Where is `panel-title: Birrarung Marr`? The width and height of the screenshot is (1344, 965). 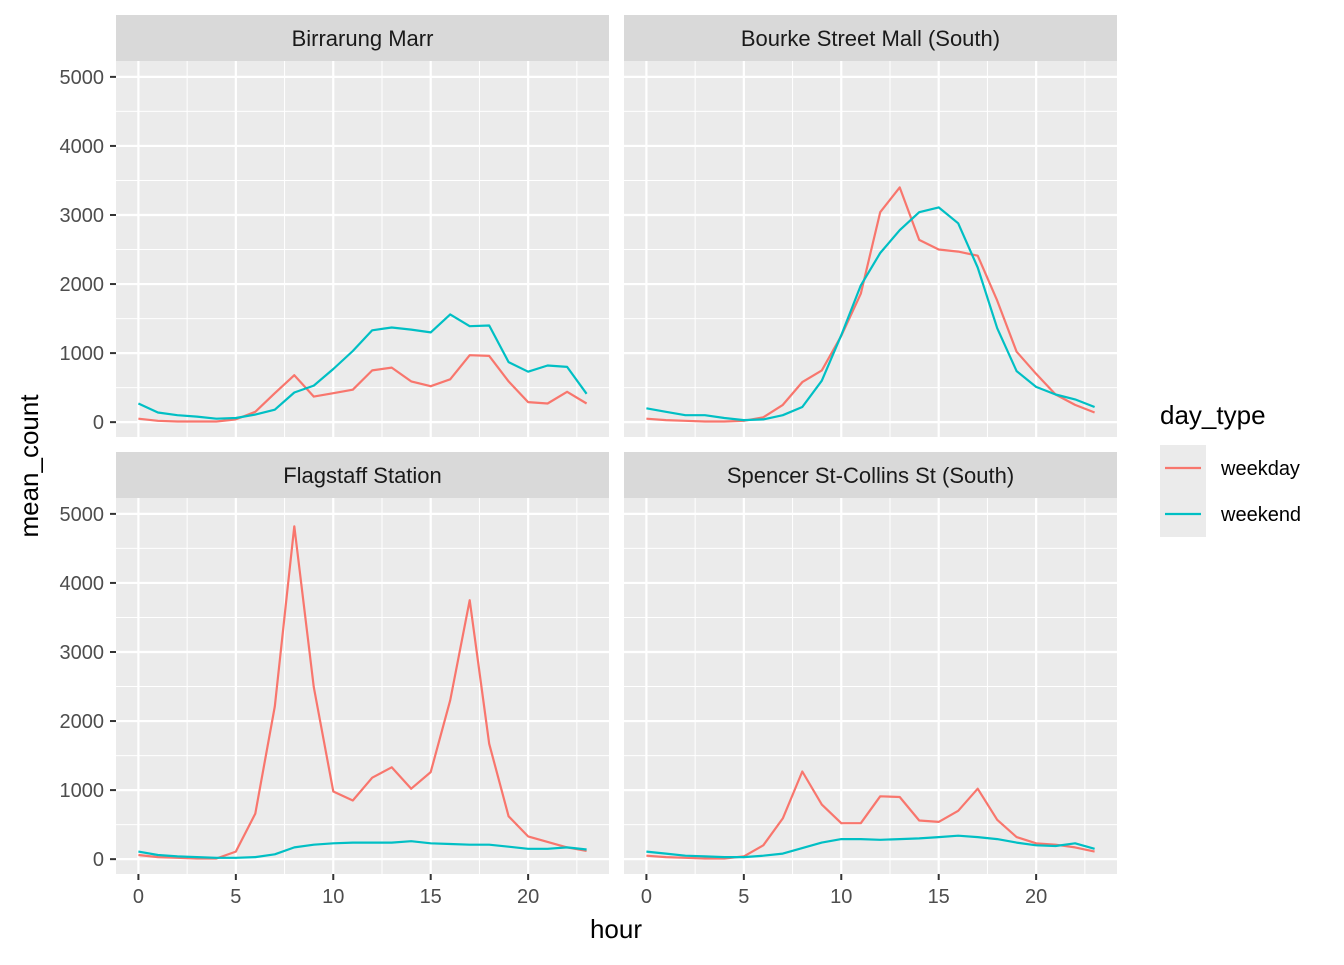
panel-title: Birrarung Marr is located at coordinates (363, 38).